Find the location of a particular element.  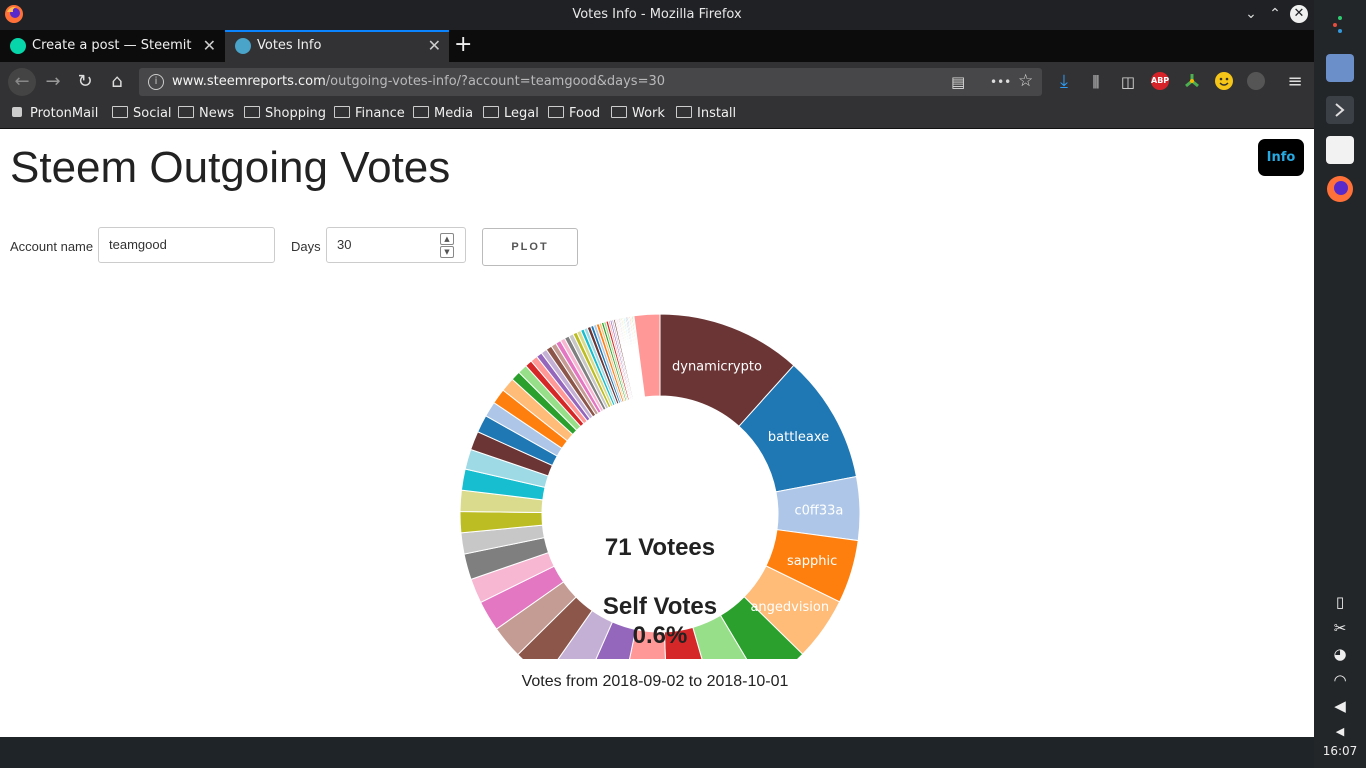

clock: 16:07 is located at coordinates (1340, 751).